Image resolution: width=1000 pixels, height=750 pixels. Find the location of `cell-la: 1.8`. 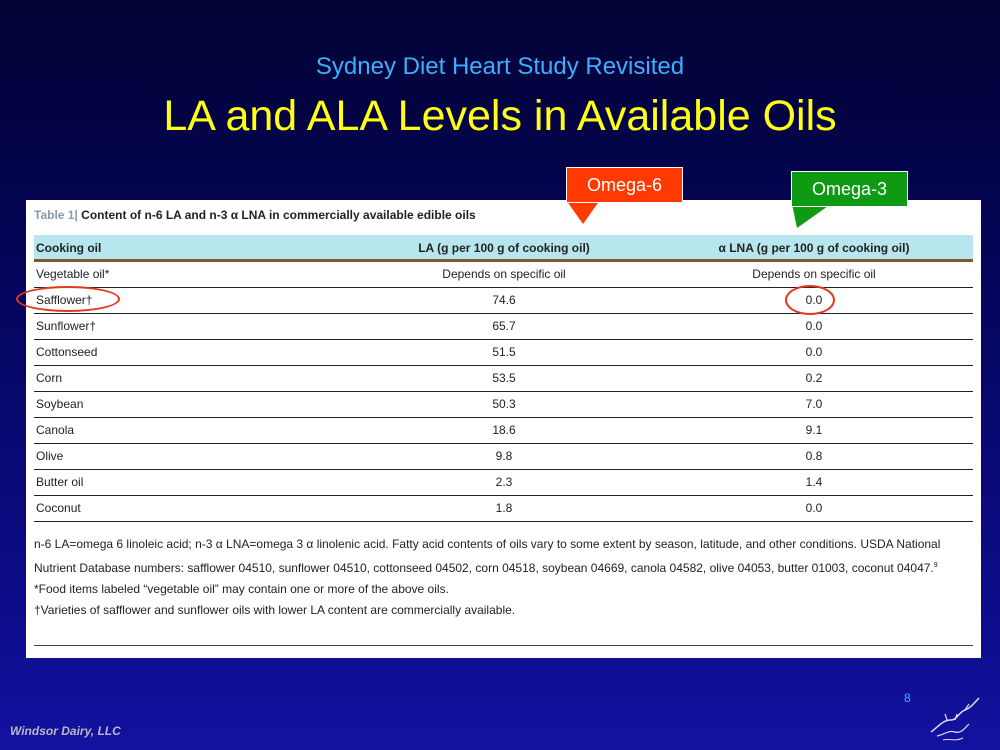

cell-la: 1.8 is located at coordinates (504, 508).